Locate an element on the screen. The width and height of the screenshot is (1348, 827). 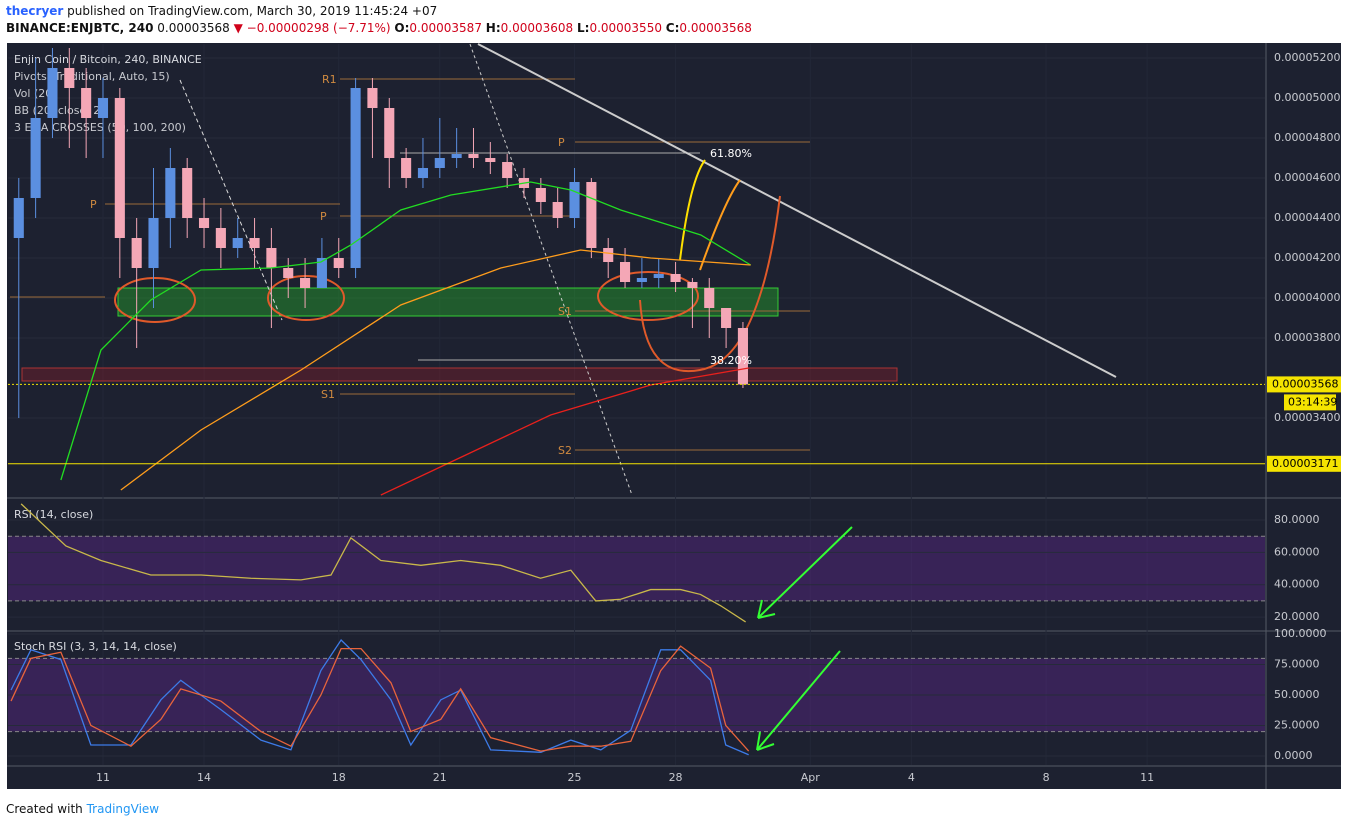
y-tick-label: 0.00004400 is located at coordinates (1307, 217).